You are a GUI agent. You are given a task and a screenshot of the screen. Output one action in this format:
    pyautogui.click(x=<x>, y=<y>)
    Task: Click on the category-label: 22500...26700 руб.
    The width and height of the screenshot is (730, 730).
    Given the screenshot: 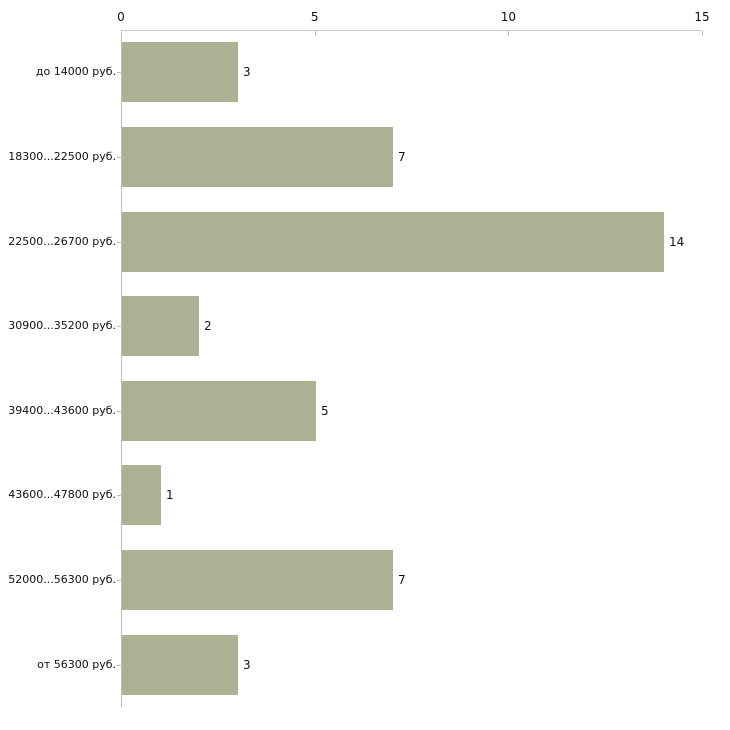 What is the action you would take?
    pyautogui.click(x=62, y=241)
    